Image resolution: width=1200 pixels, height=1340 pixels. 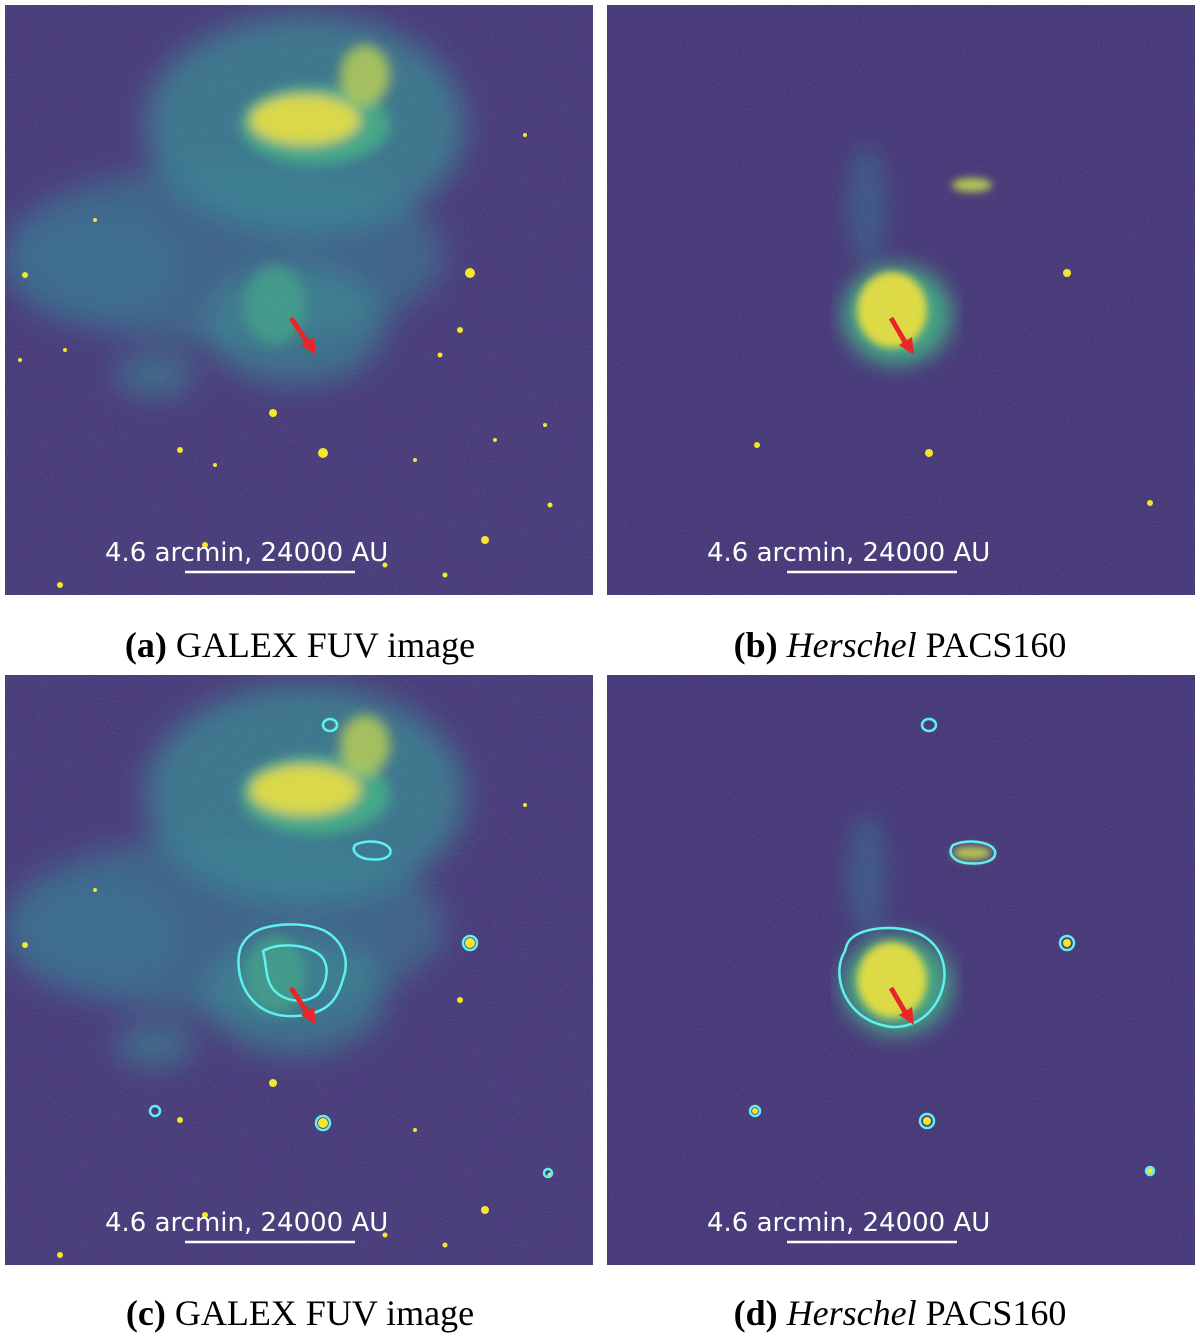 What do you see at coordinates (300, 1313) in the screenshot?
I see `caption-c: (c) GALEX FUV image` at bounding box center [300, 1313].